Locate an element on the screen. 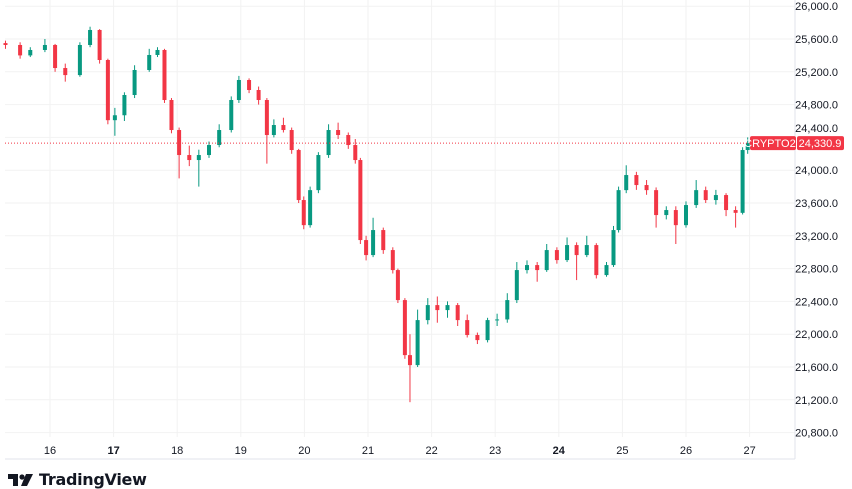  price-tick-label: 20,800.0 is located at coordinates (816, 434).